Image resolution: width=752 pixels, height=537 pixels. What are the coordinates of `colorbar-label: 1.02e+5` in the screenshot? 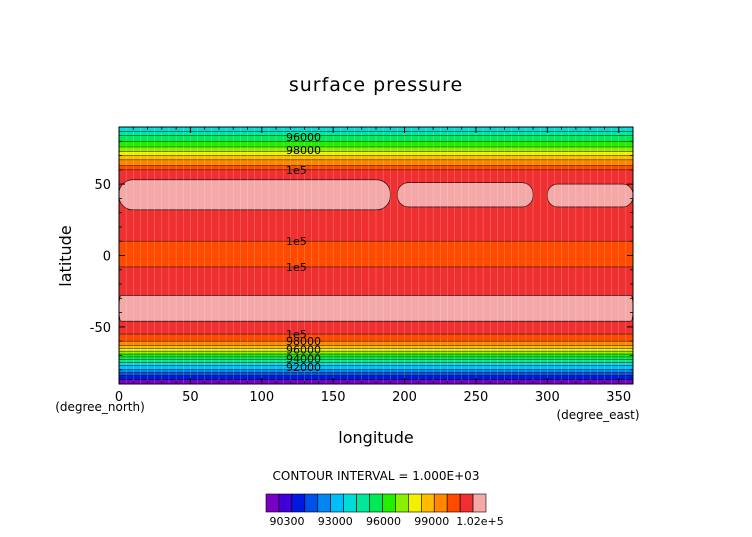 It's located at (479, 521).